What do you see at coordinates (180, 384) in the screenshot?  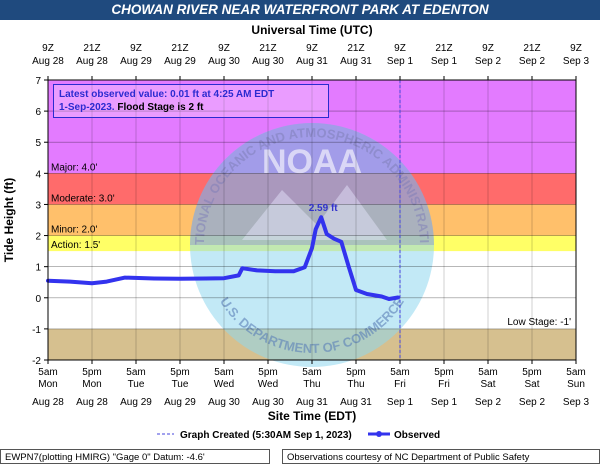 I see `x-tick-day: Tue` at bounding box center [180, 384].